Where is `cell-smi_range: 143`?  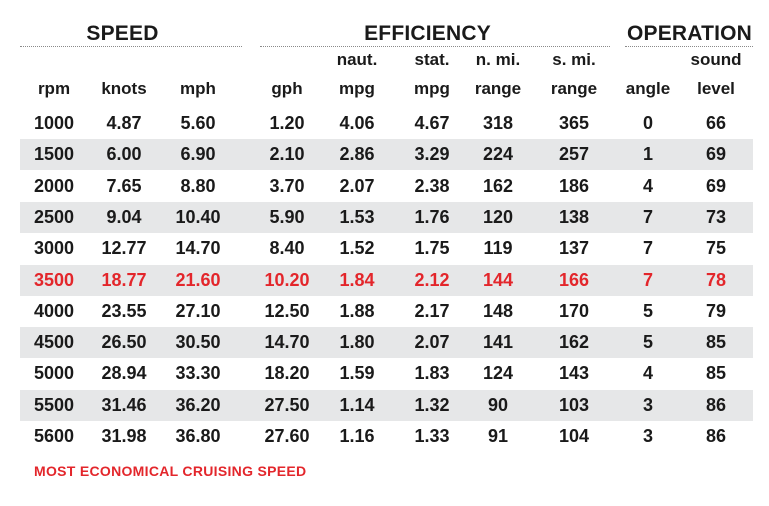 cell-smi_range: 143 is located at coordinates (574, 373).